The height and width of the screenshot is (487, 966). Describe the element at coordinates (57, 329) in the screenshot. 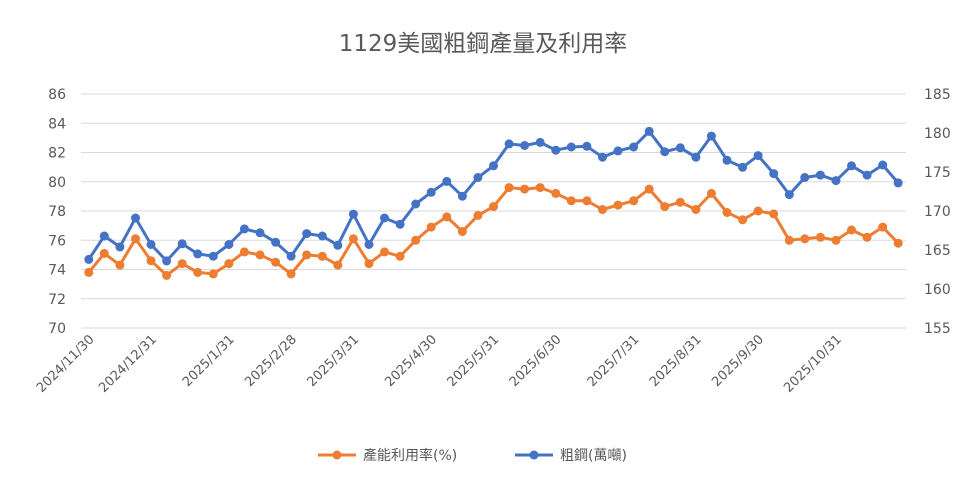

I see `left-tick-label: 70` at that location.